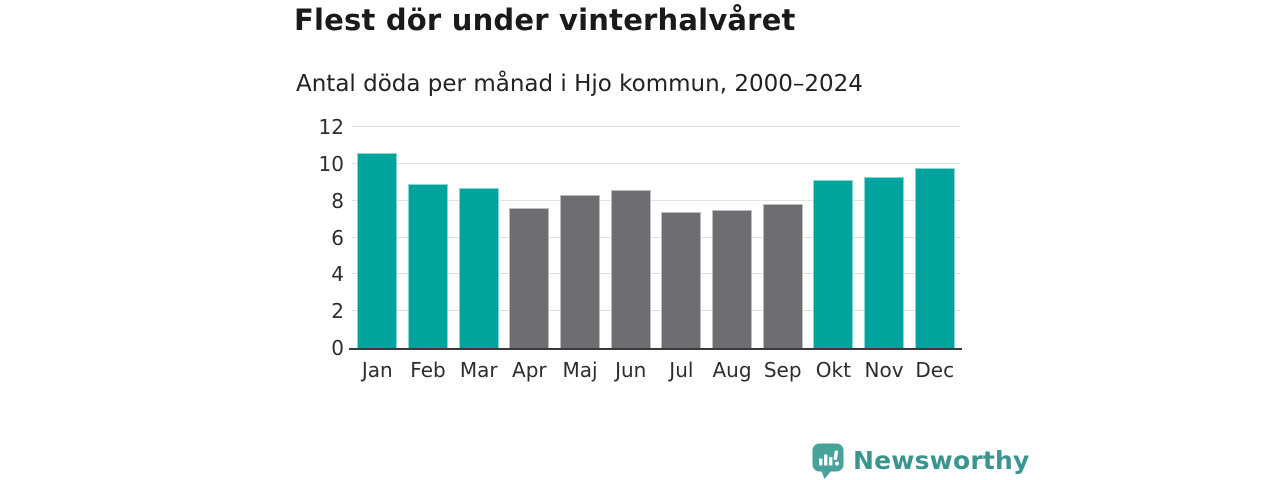 The height and width of the screenshot is (480, 1280). Describe the element at coordinates (331, 127) in the screenshot. I see `y-tick-label: 12` at that location.